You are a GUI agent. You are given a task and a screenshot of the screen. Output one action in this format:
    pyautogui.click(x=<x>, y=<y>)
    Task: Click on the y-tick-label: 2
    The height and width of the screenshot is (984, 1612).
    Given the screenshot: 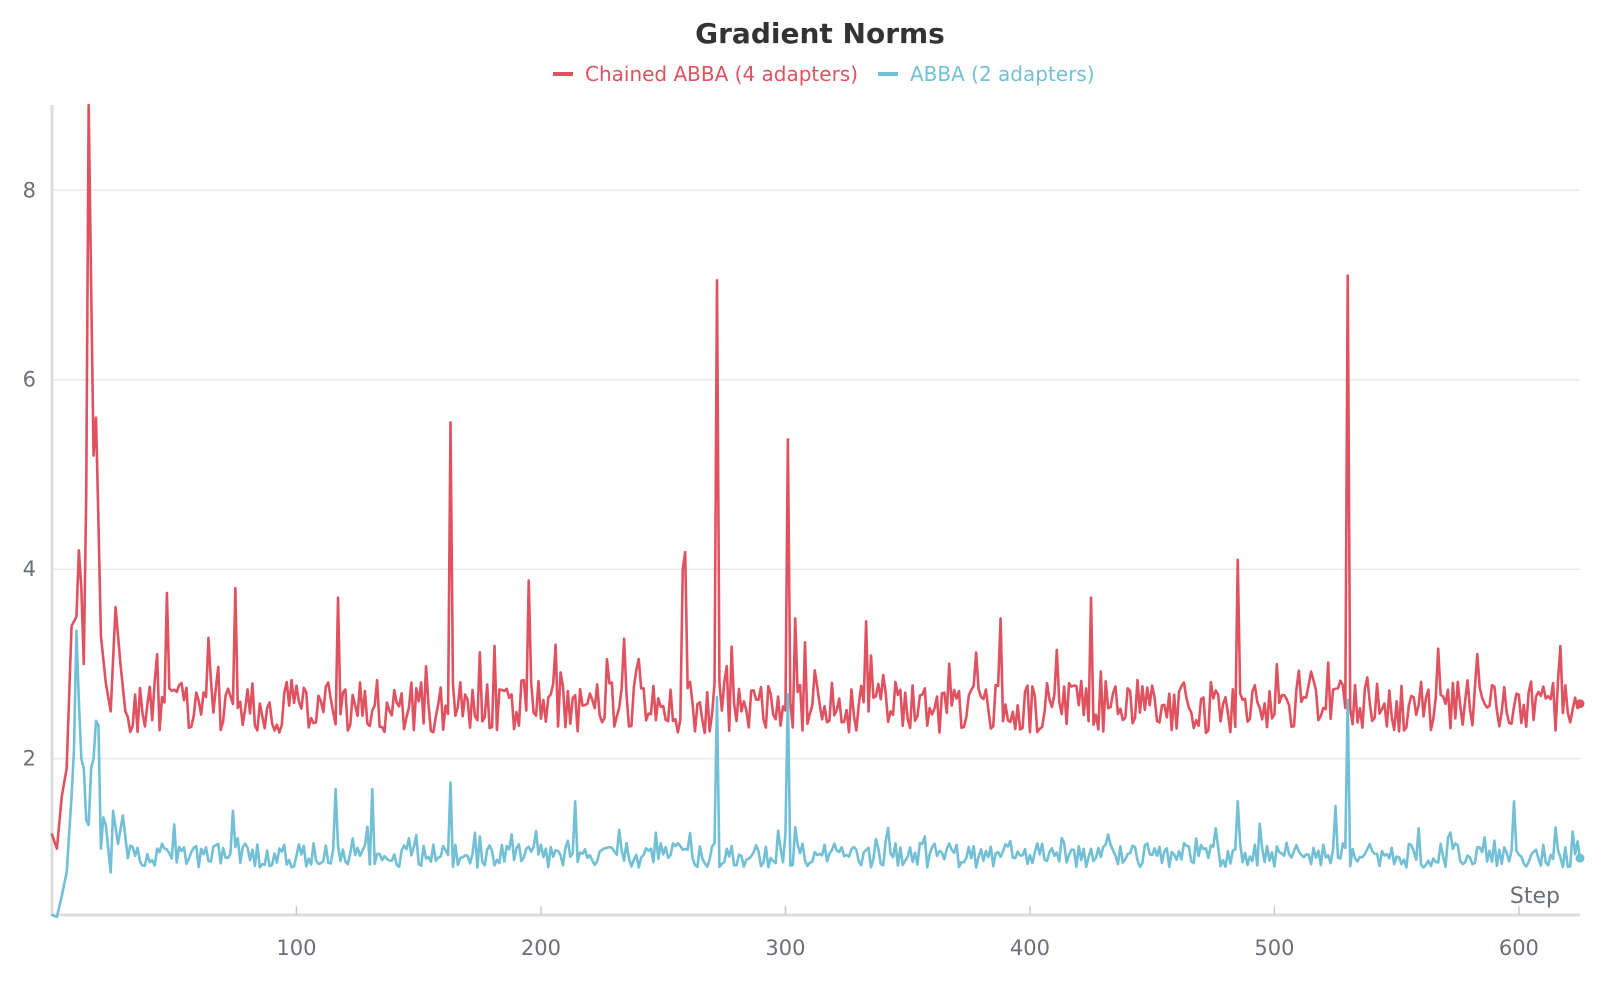 What is the action you would take?
    pyautogui.click(x=29, y=759)
    